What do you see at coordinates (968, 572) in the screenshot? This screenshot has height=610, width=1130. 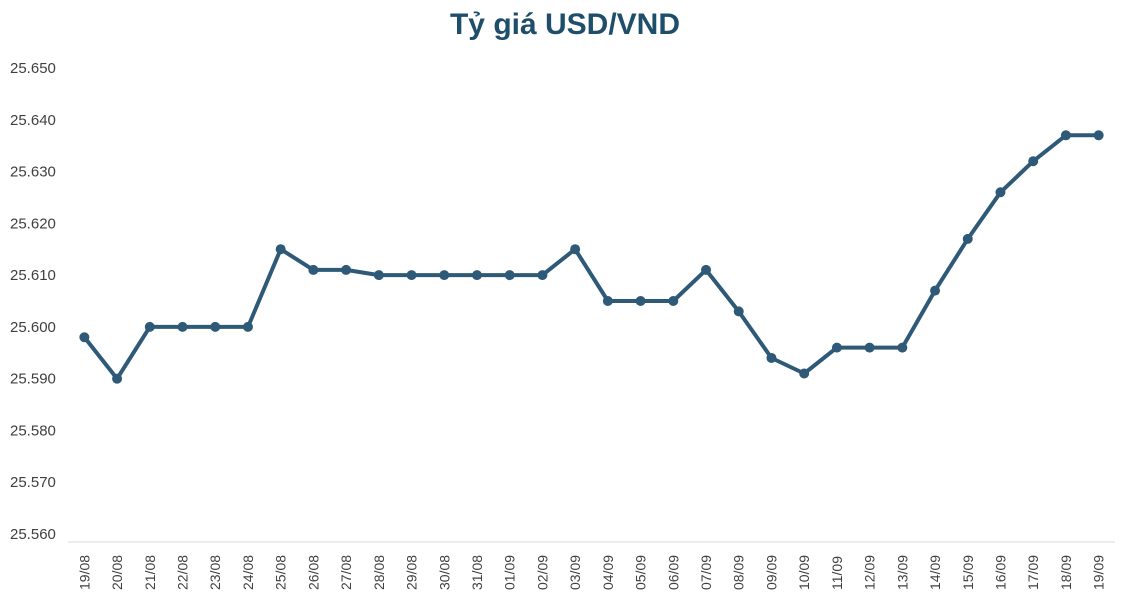 I see `x-tick-label: 15/09` at bounding box center [968, 572].